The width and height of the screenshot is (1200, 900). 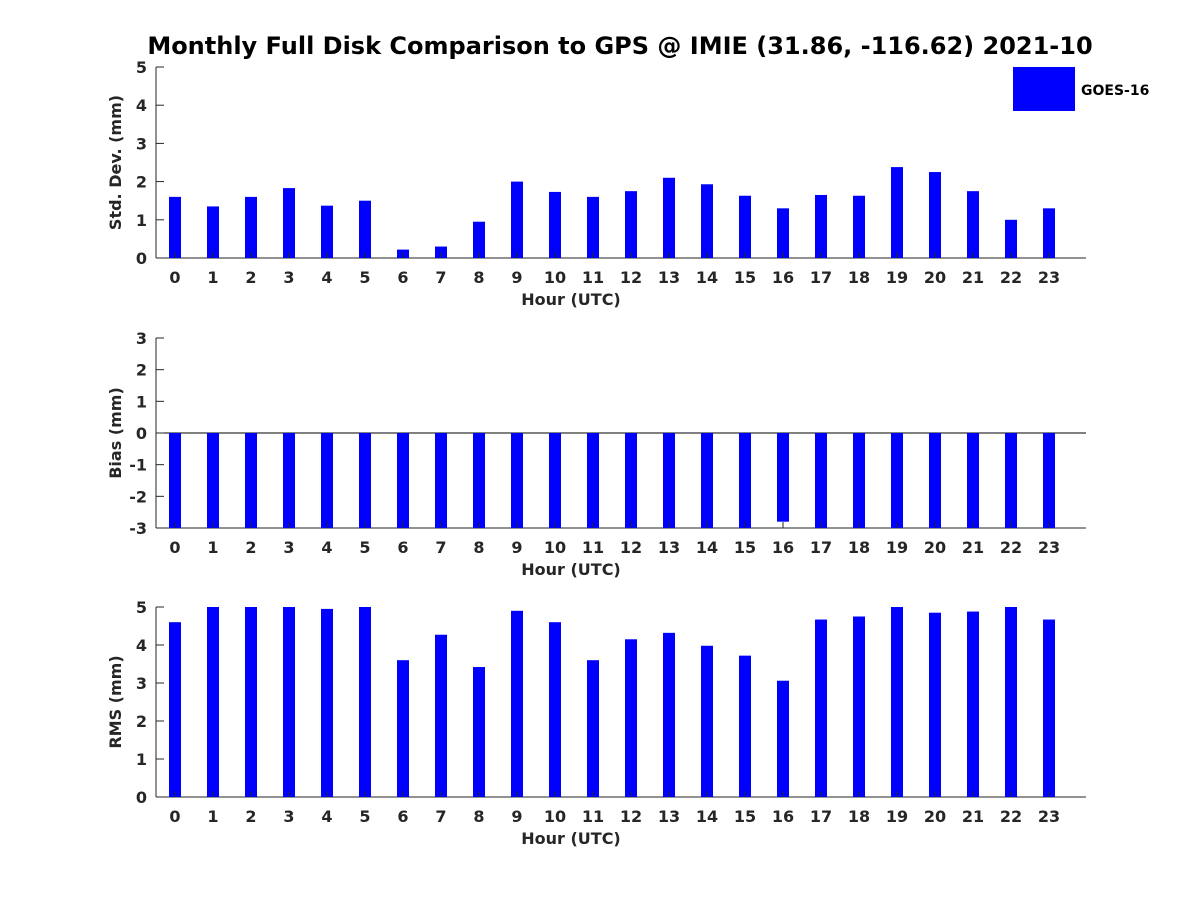 I want to click on std-dev-x-tick-label: 6, so click(x=402, y=277).